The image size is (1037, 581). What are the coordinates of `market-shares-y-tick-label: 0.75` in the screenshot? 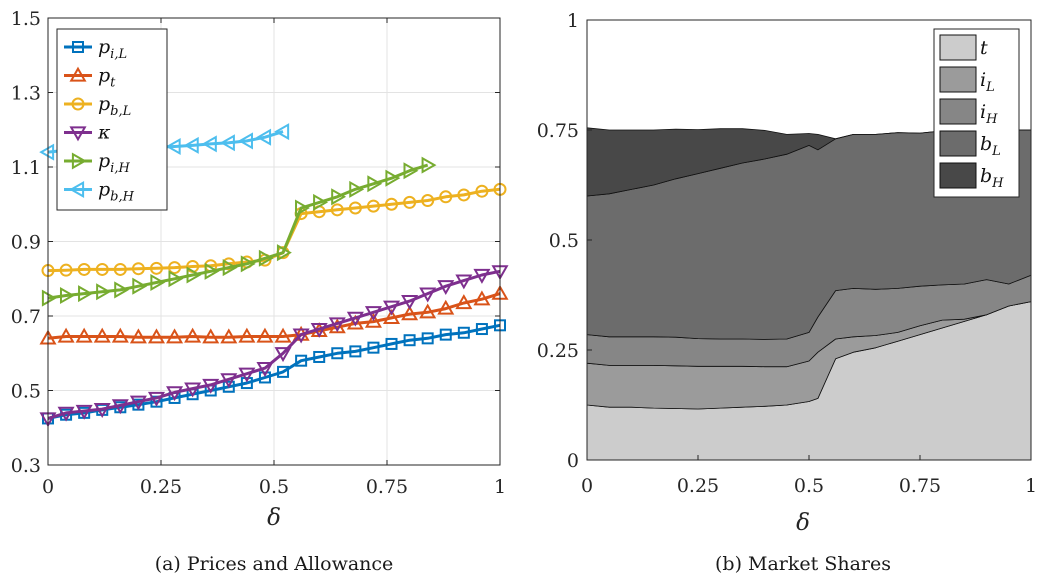 It's located at (558, 131).